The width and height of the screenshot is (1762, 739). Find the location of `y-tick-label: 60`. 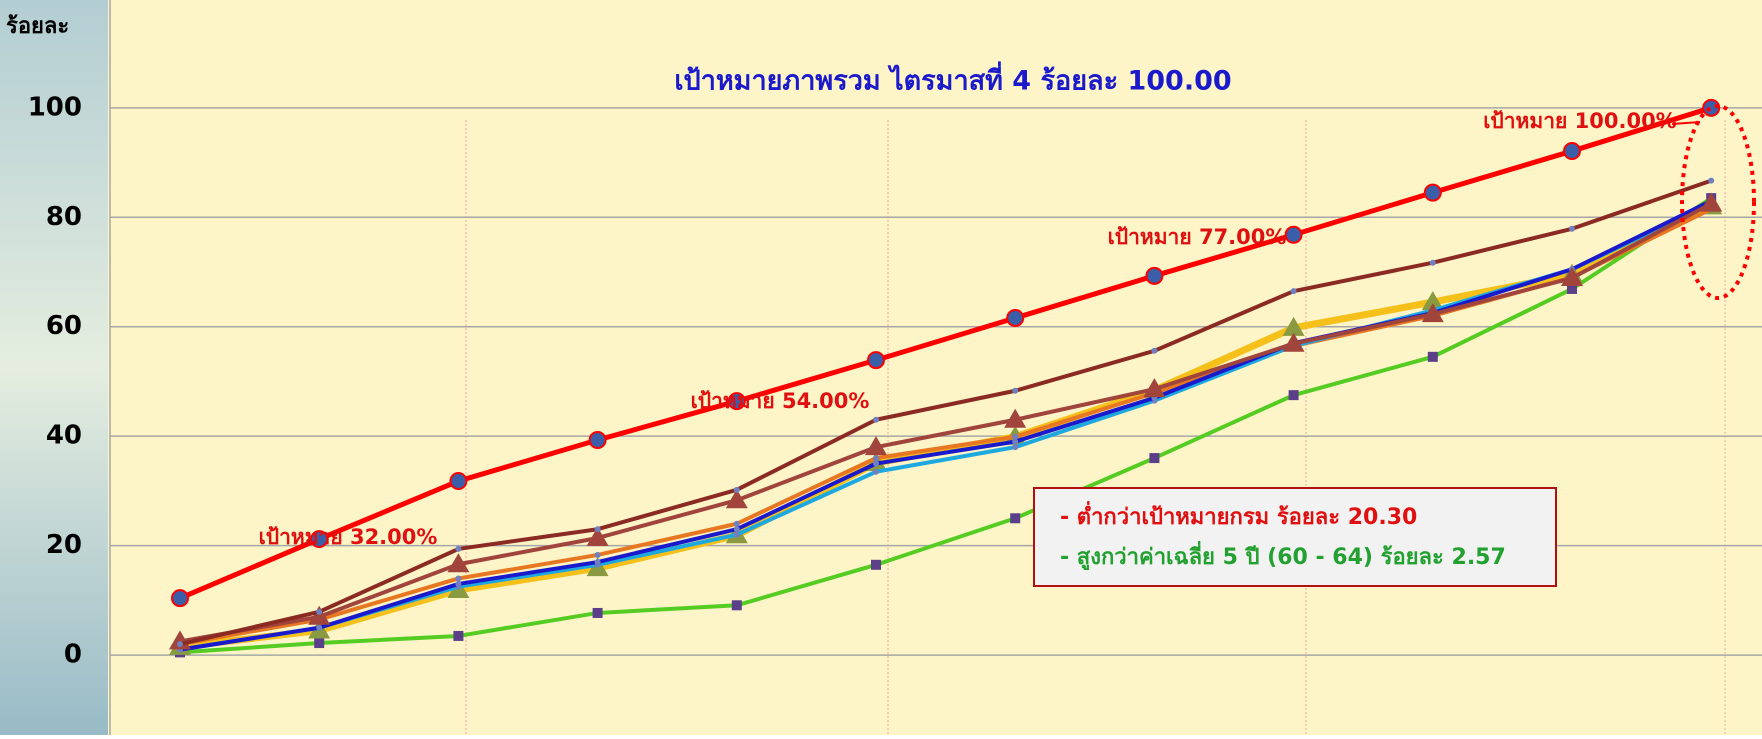

y-tick-label: 60 is located at coordinates (64, 326).